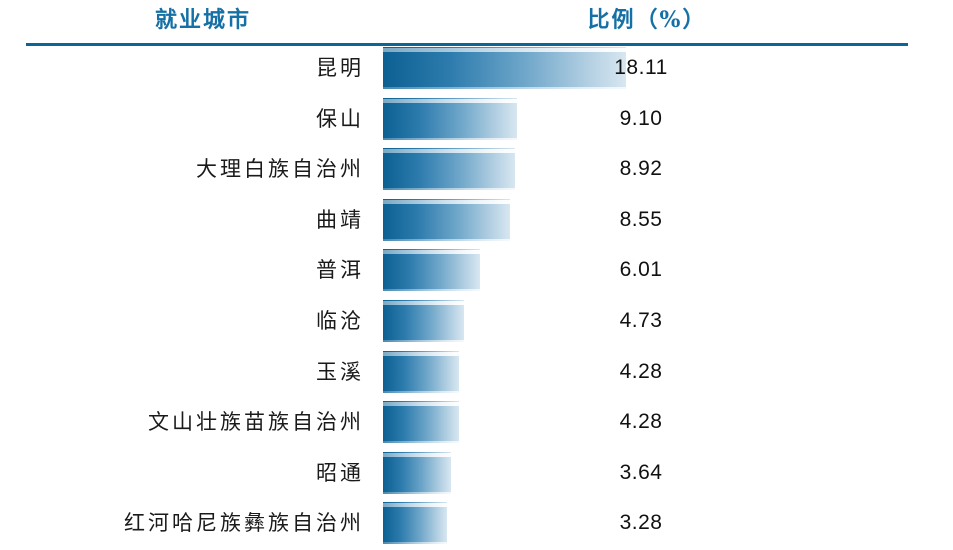  I want to click on row-label: 昭通, so click(340, 472).